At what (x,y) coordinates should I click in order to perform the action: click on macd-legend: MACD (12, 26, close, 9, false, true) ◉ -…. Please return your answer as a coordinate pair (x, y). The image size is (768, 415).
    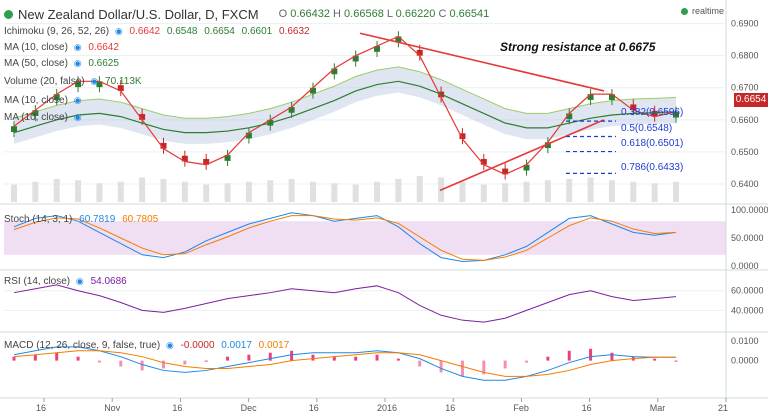
    Looking at the image, I should click on (146, 345).